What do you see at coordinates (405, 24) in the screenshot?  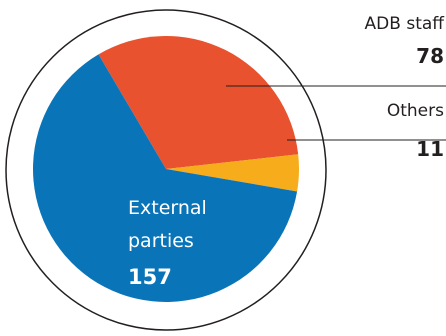 I see `label-adb-staff-name: ADB staff` at bounding box center [405, 24].